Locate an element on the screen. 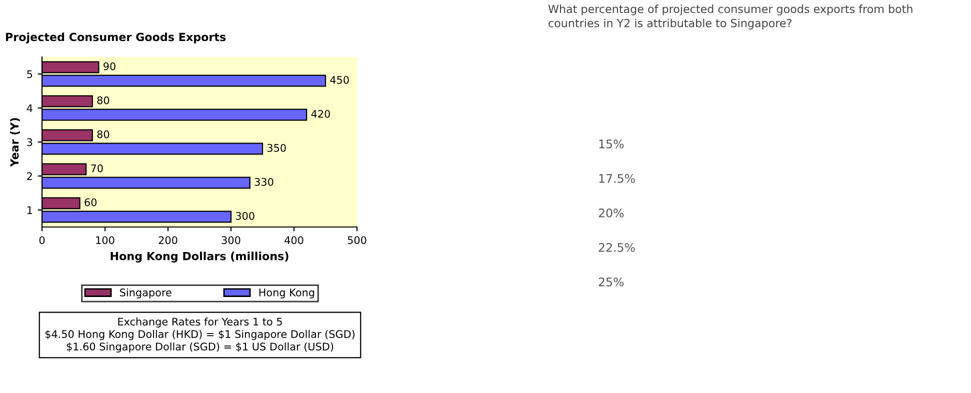 The width and height of the screenshot is (971, 393). y-axis-title: Year (Y) is located at coordinates (15, 142).